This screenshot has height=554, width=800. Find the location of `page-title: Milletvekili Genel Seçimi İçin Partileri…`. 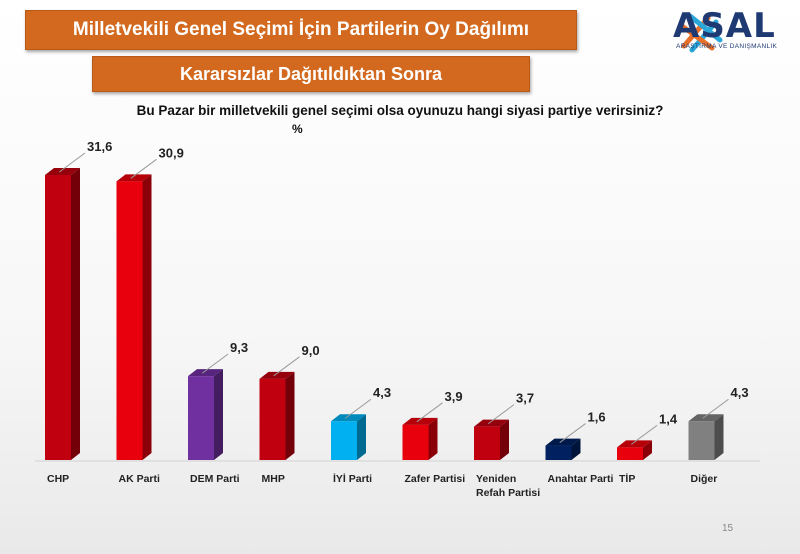

page-title: Milletvekili Genel Seçimi İçin Partileri… is located at coordinates (301, 29).